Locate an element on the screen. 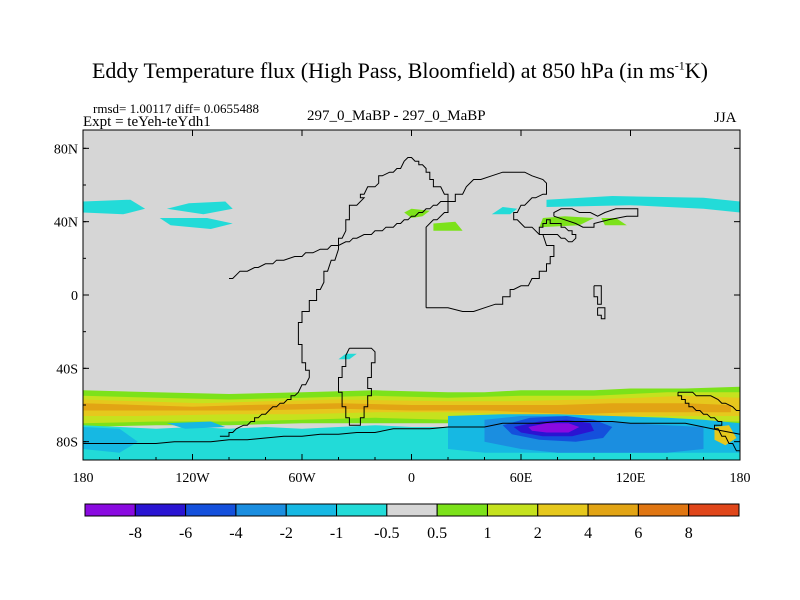  x-tick-label: 120E is located at coordinates (631, 478).